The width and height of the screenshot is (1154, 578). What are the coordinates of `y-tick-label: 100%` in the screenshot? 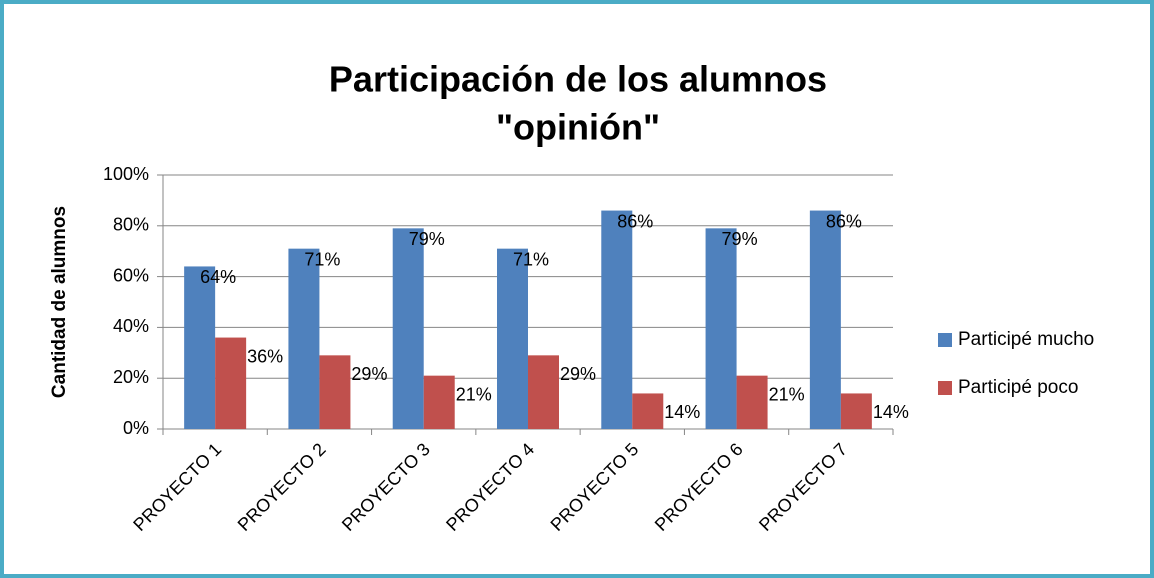 It's located at (126, 174).